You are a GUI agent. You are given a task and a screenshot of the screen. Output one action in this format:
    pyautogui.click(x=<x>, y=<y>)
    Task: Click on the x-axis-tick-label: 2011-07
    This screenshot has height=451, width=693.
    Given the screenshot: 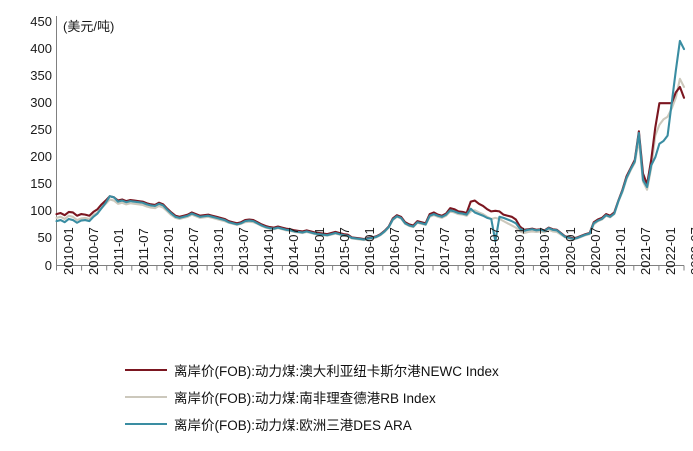 What is the action you would take?
    pyautogui.click(x=143, y=251)
    